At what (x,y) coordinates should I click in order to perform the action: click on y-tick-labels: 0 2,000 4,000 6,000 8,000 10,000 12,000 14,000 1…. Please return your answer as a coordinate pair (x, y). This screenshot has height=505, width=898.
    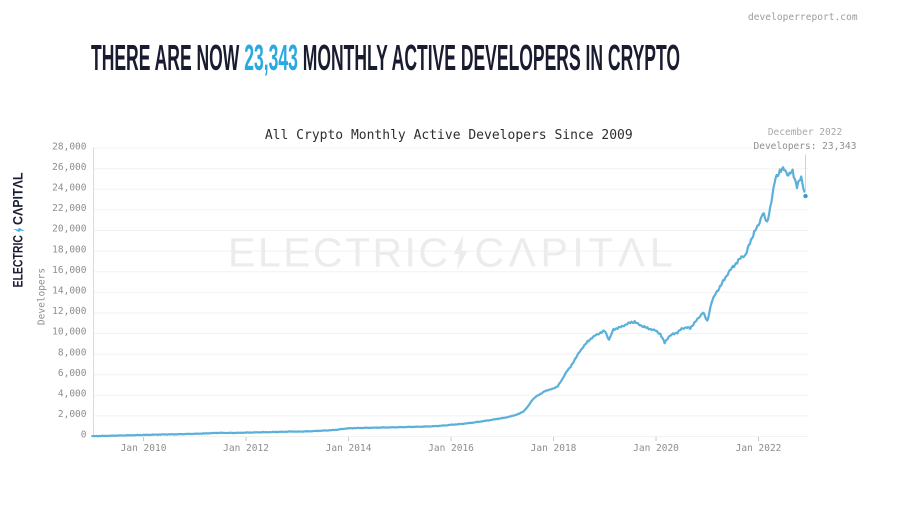
    Looking at the image, I should click on (69, 290).